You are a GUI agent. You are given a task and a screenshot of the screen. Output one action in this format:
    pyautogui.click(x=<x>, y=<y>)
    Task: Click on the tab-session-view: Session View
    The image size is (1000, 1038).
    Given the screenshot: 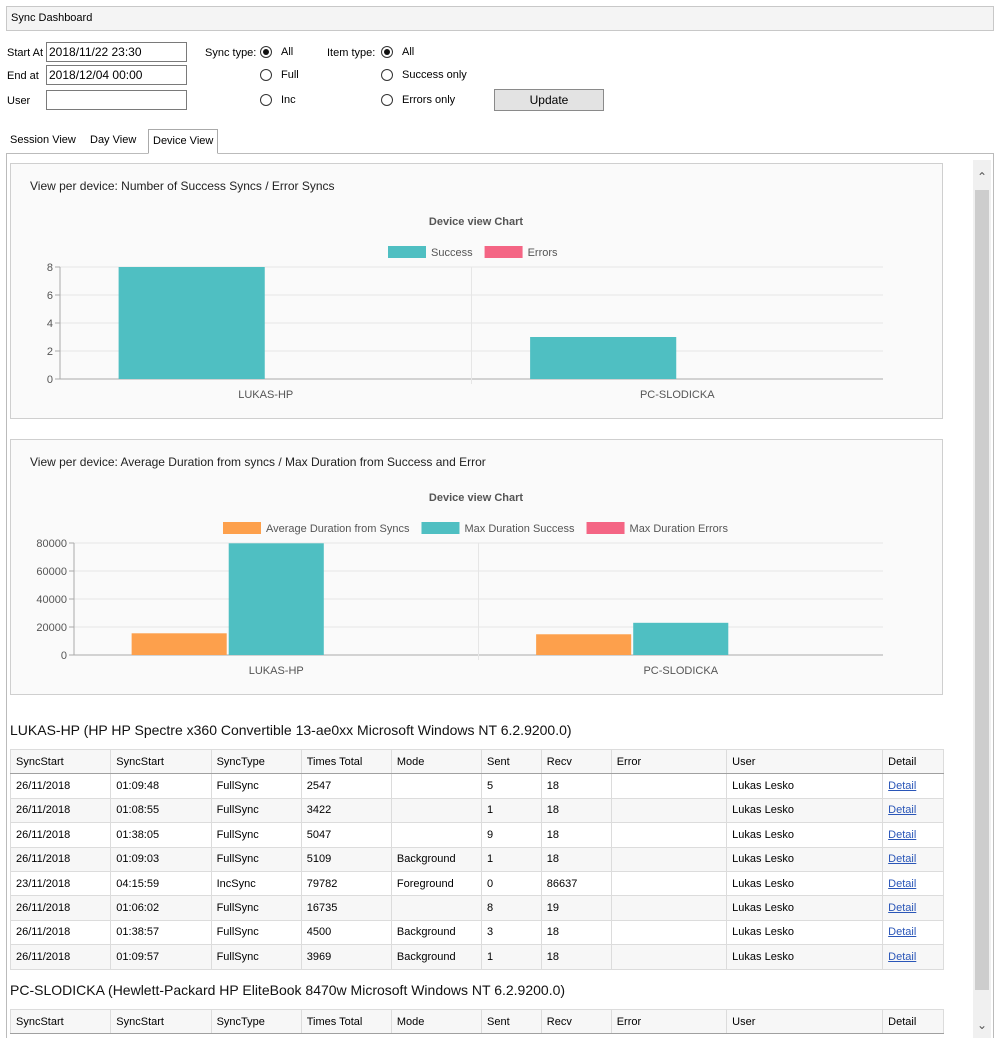 What is the action you would take?
    pyautogui.click(x=43, y=140)
    